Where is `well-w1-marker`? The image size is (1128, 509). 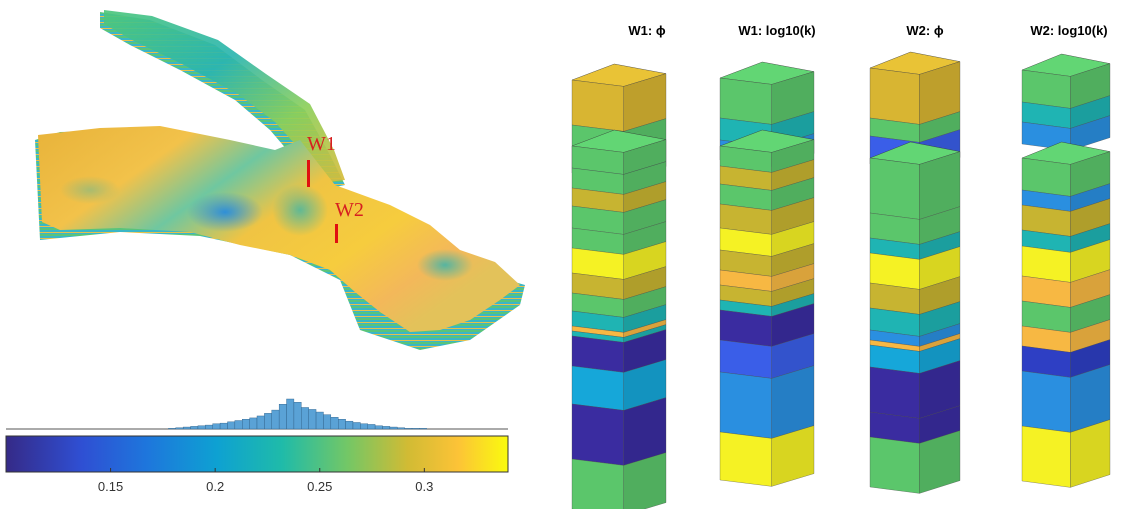
well-w1-marker is located at coordinates (308, 173).